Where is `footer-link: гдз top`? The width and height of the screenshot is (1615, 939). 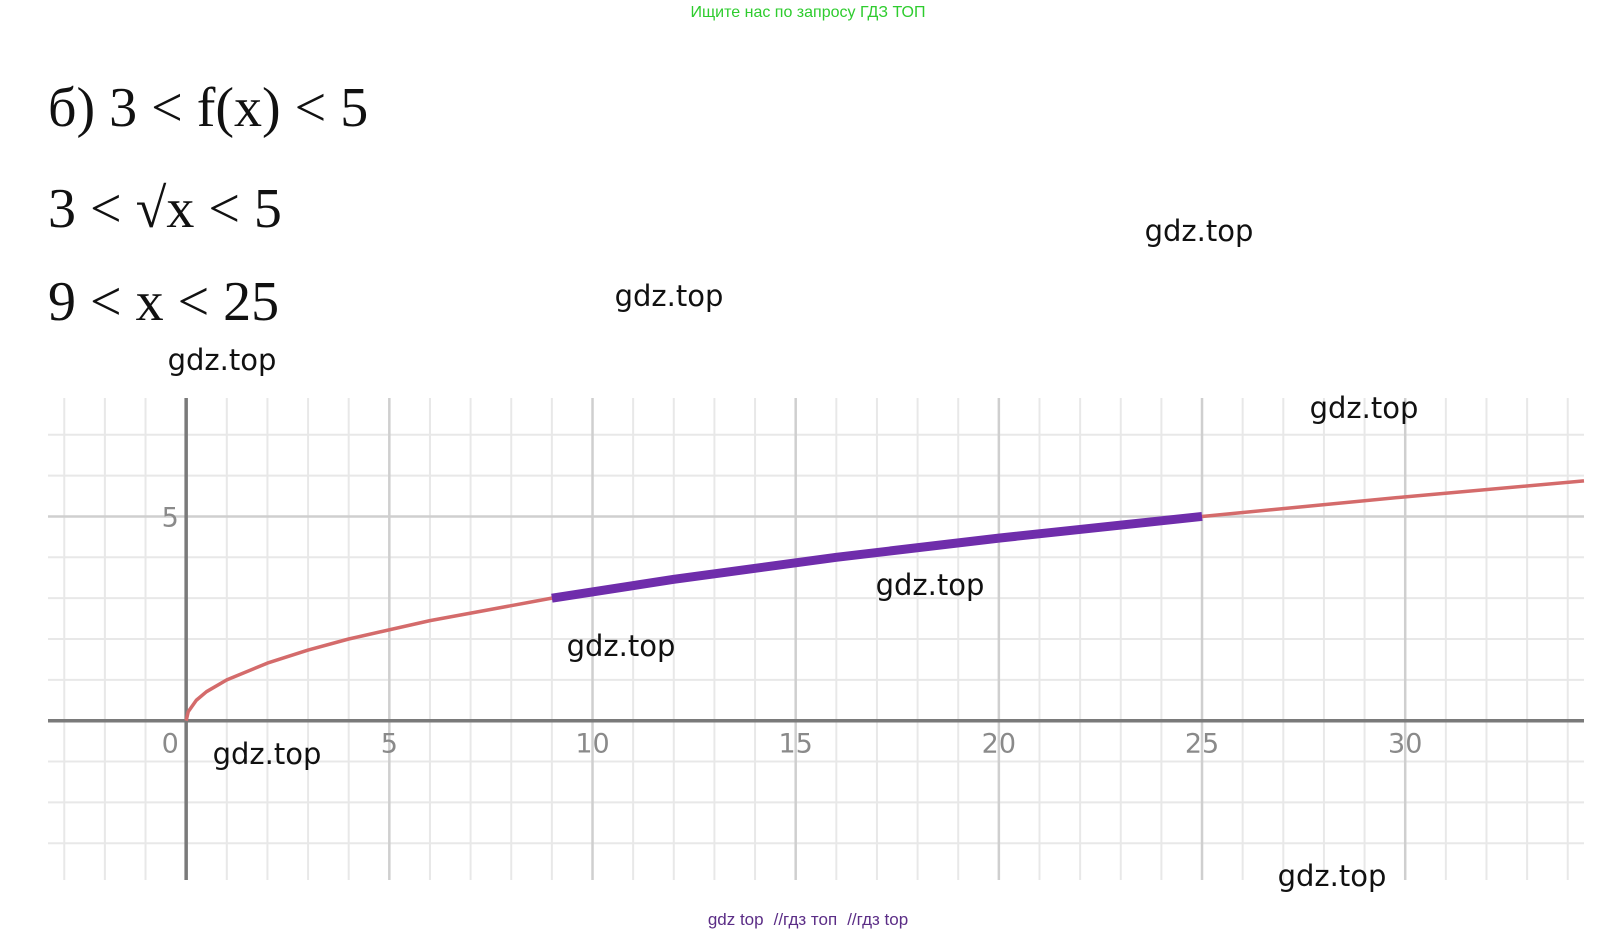
footer-link: гдз top is located at coordinates (883, 919).